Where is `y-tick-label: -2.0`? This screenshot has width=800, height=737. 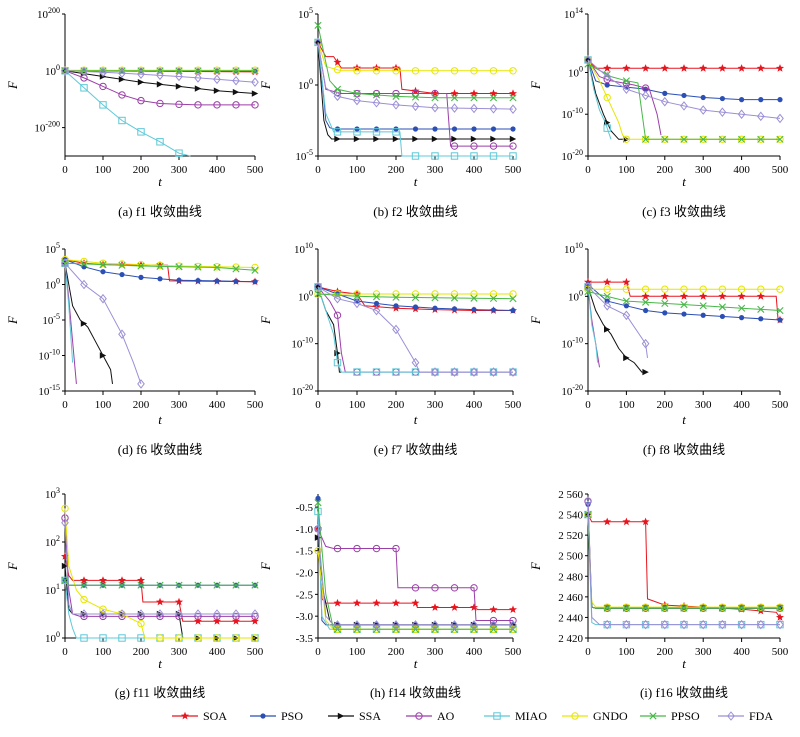 y-tick-label: -2.0 is located at coordinates (305, 574).